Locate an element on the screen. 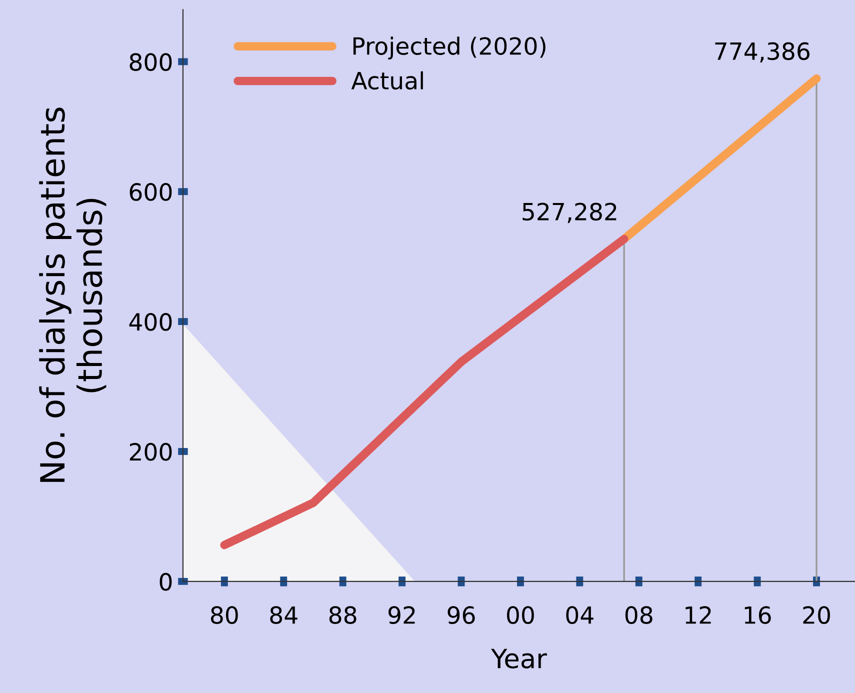 The image size is (855, 693). x-tick-label: 80 is located at coordinates (224, 615).